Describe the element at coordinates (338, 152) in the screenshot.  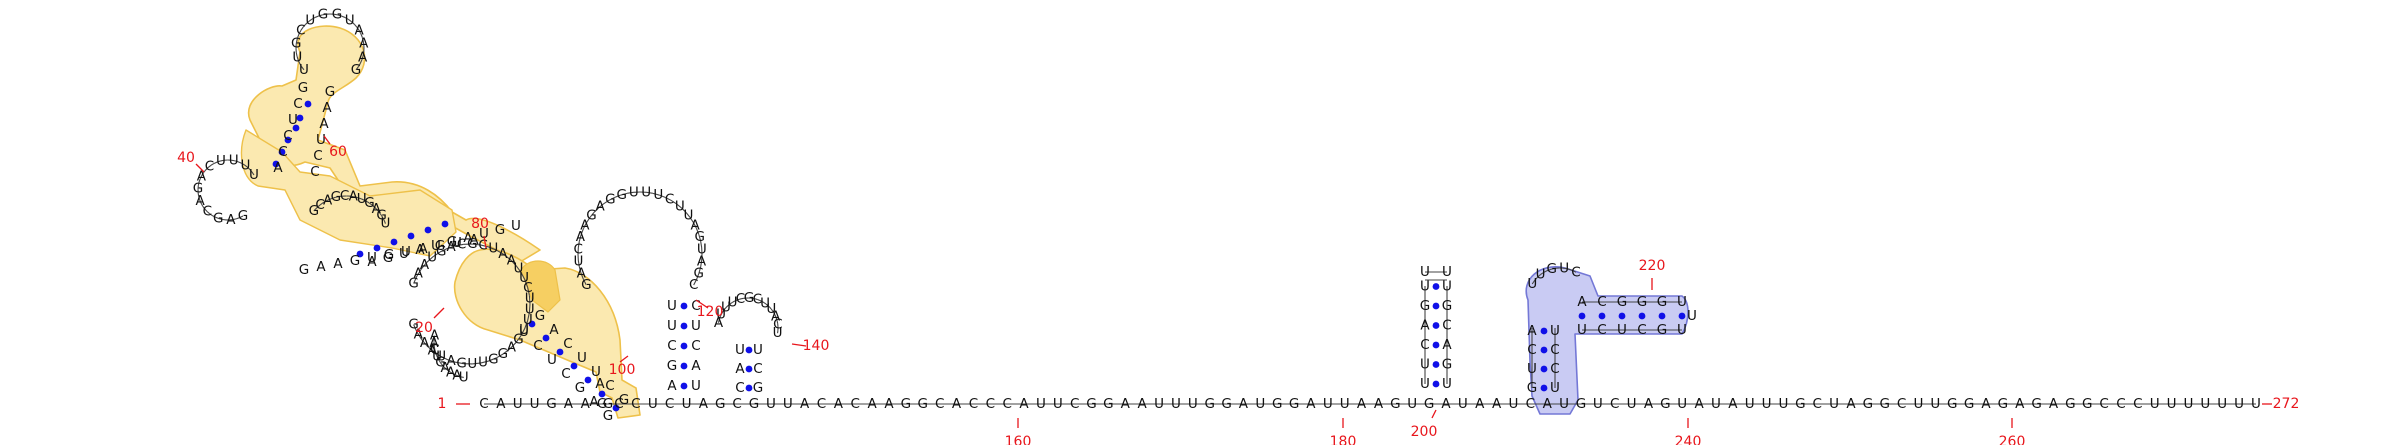
I see `position-label-60: 60` at that location.